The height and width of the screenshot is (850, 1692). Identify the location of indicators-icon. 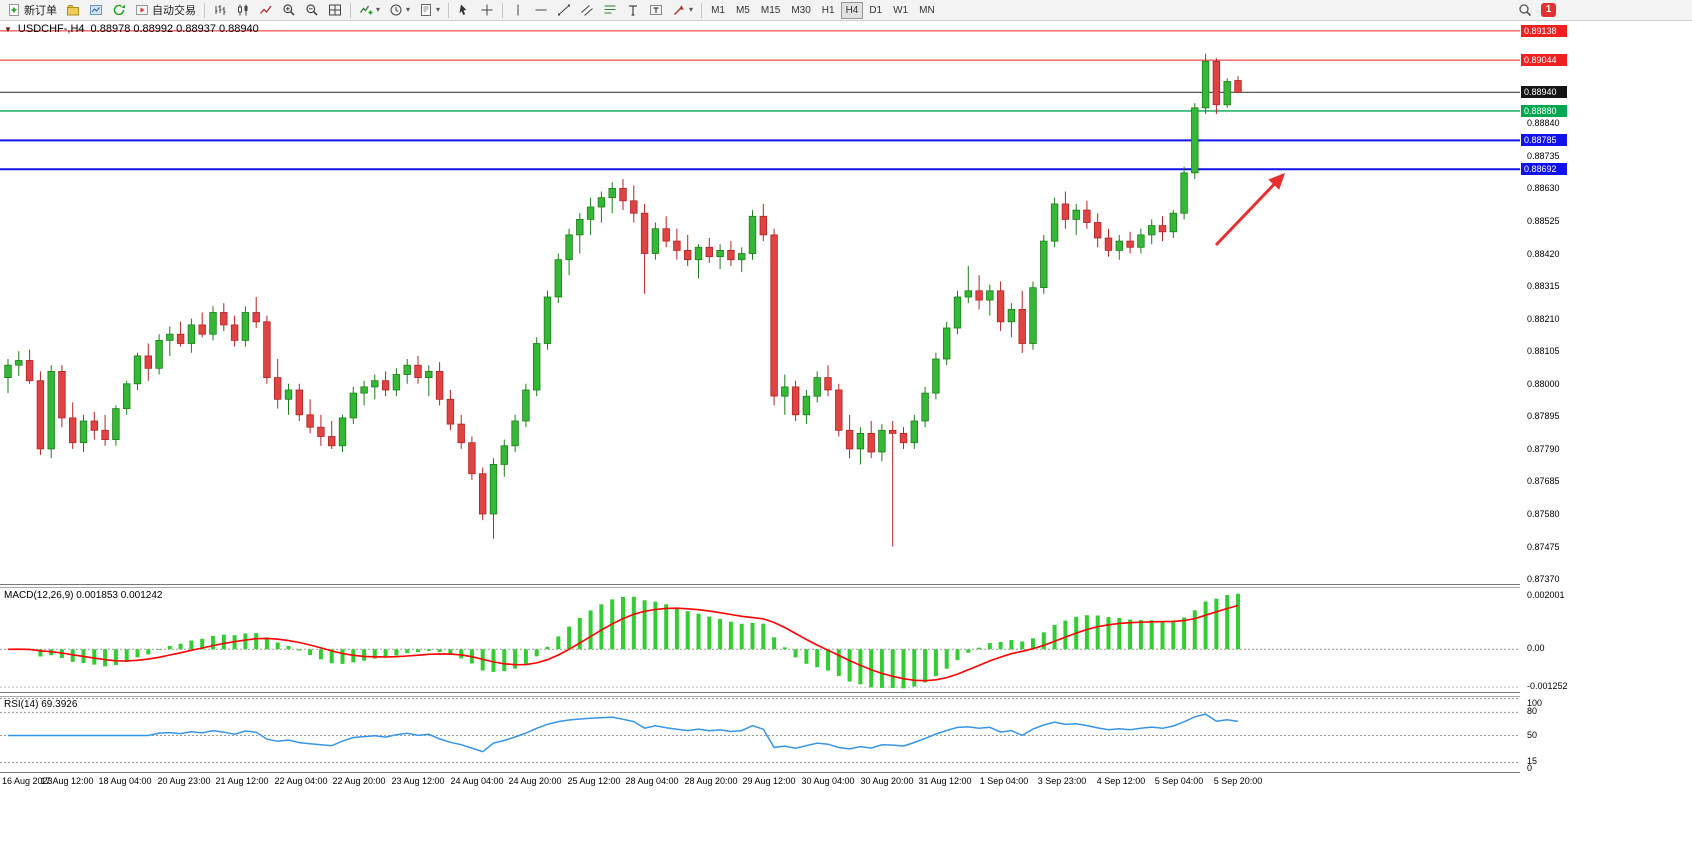
(366, 10).